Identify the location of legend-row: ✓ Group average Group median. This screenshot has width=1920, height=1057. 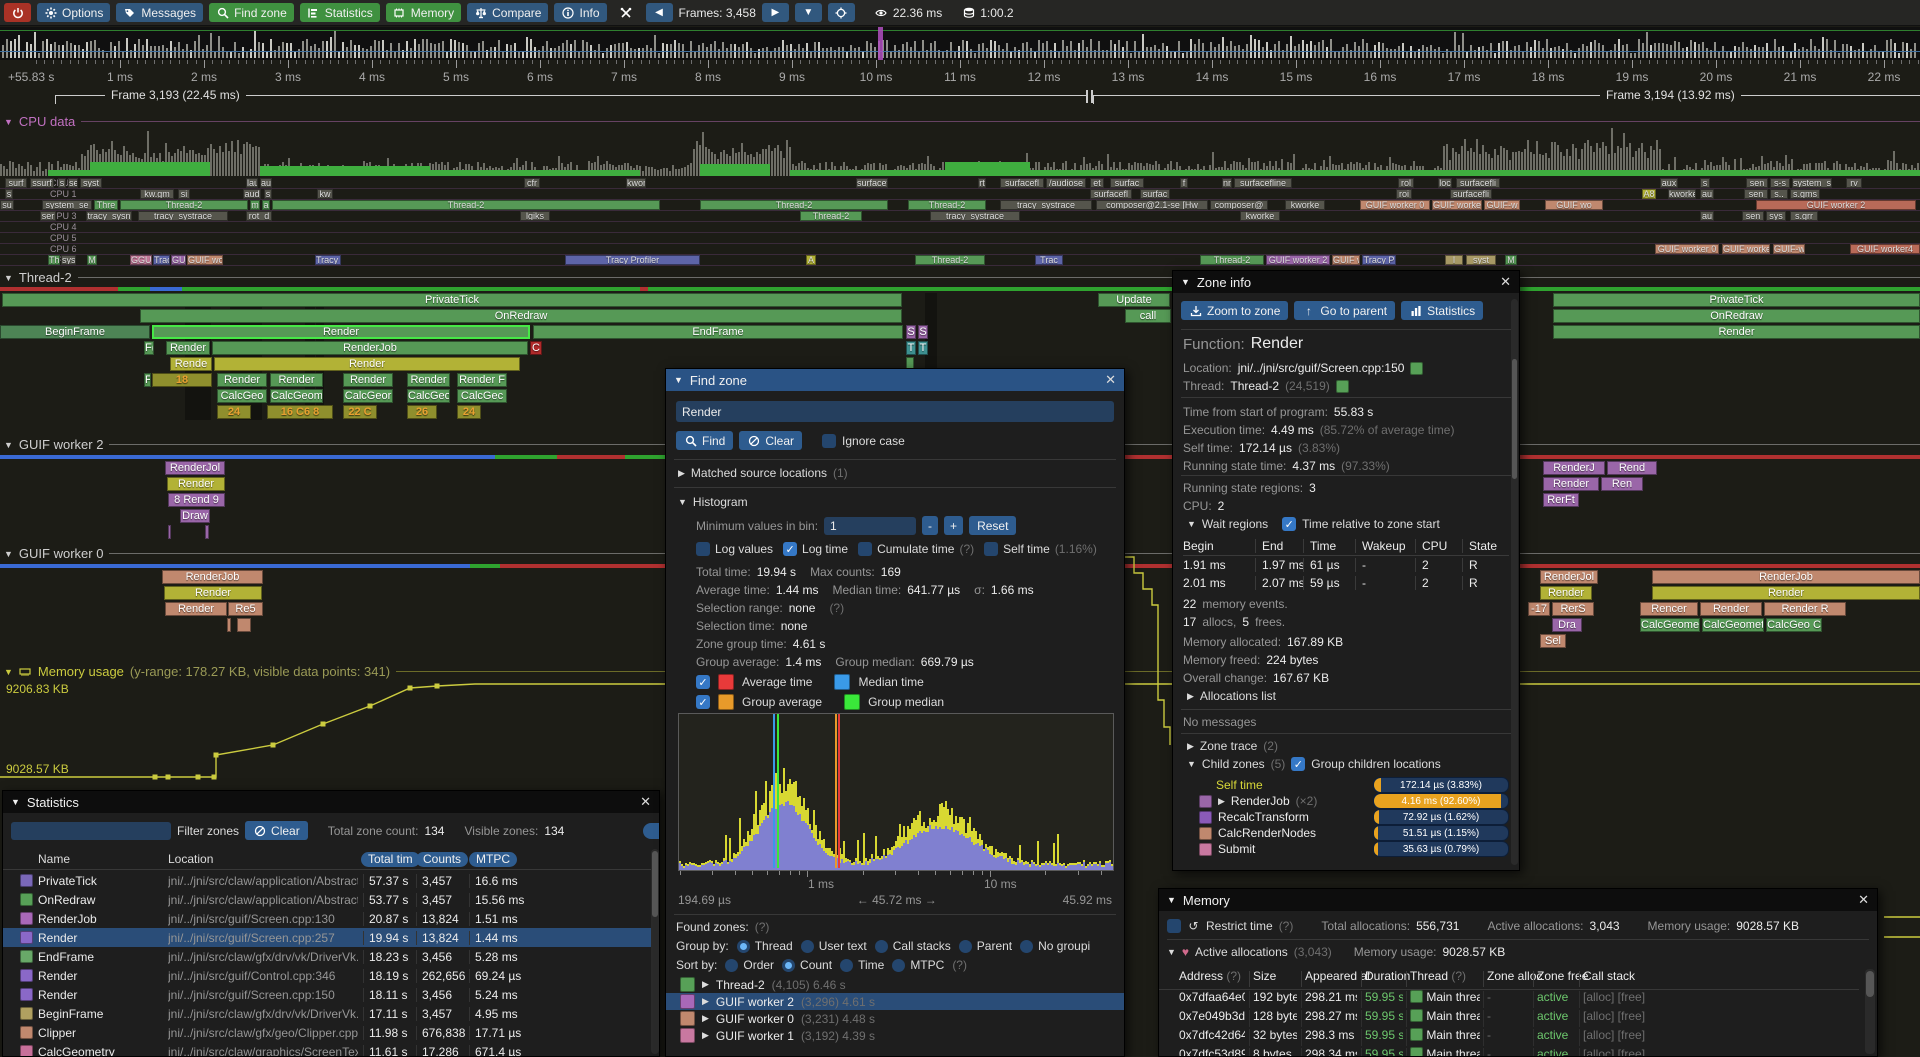
(906, 702).